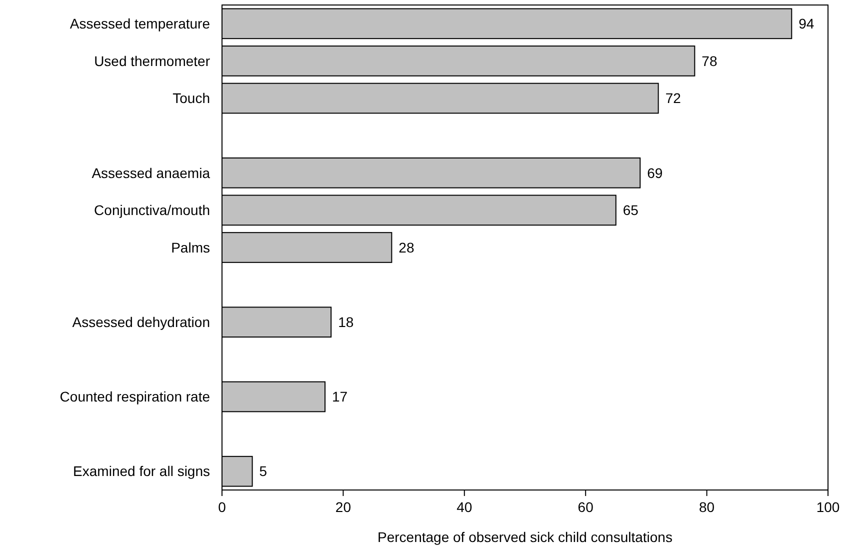 This screenshot has width=852, height=552. Describe the element at coordinates (263, 471) in the screenshot. I see `data-label: 5` at that location.